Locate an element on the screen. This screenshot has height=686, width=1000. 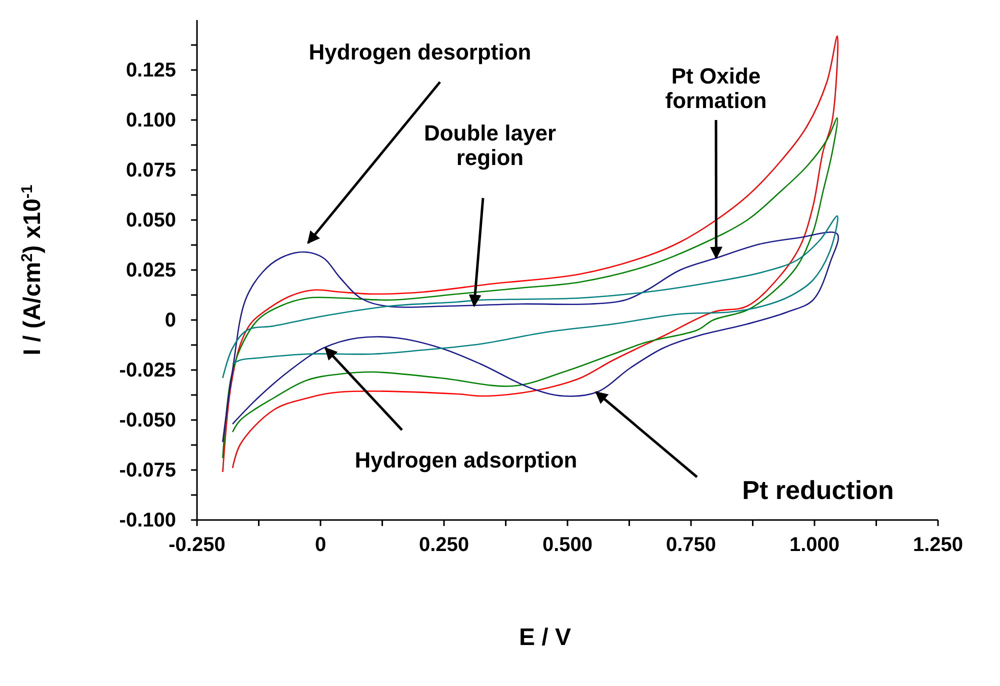
x-tick-label: 0.750 is located at coordinates (691, 545).